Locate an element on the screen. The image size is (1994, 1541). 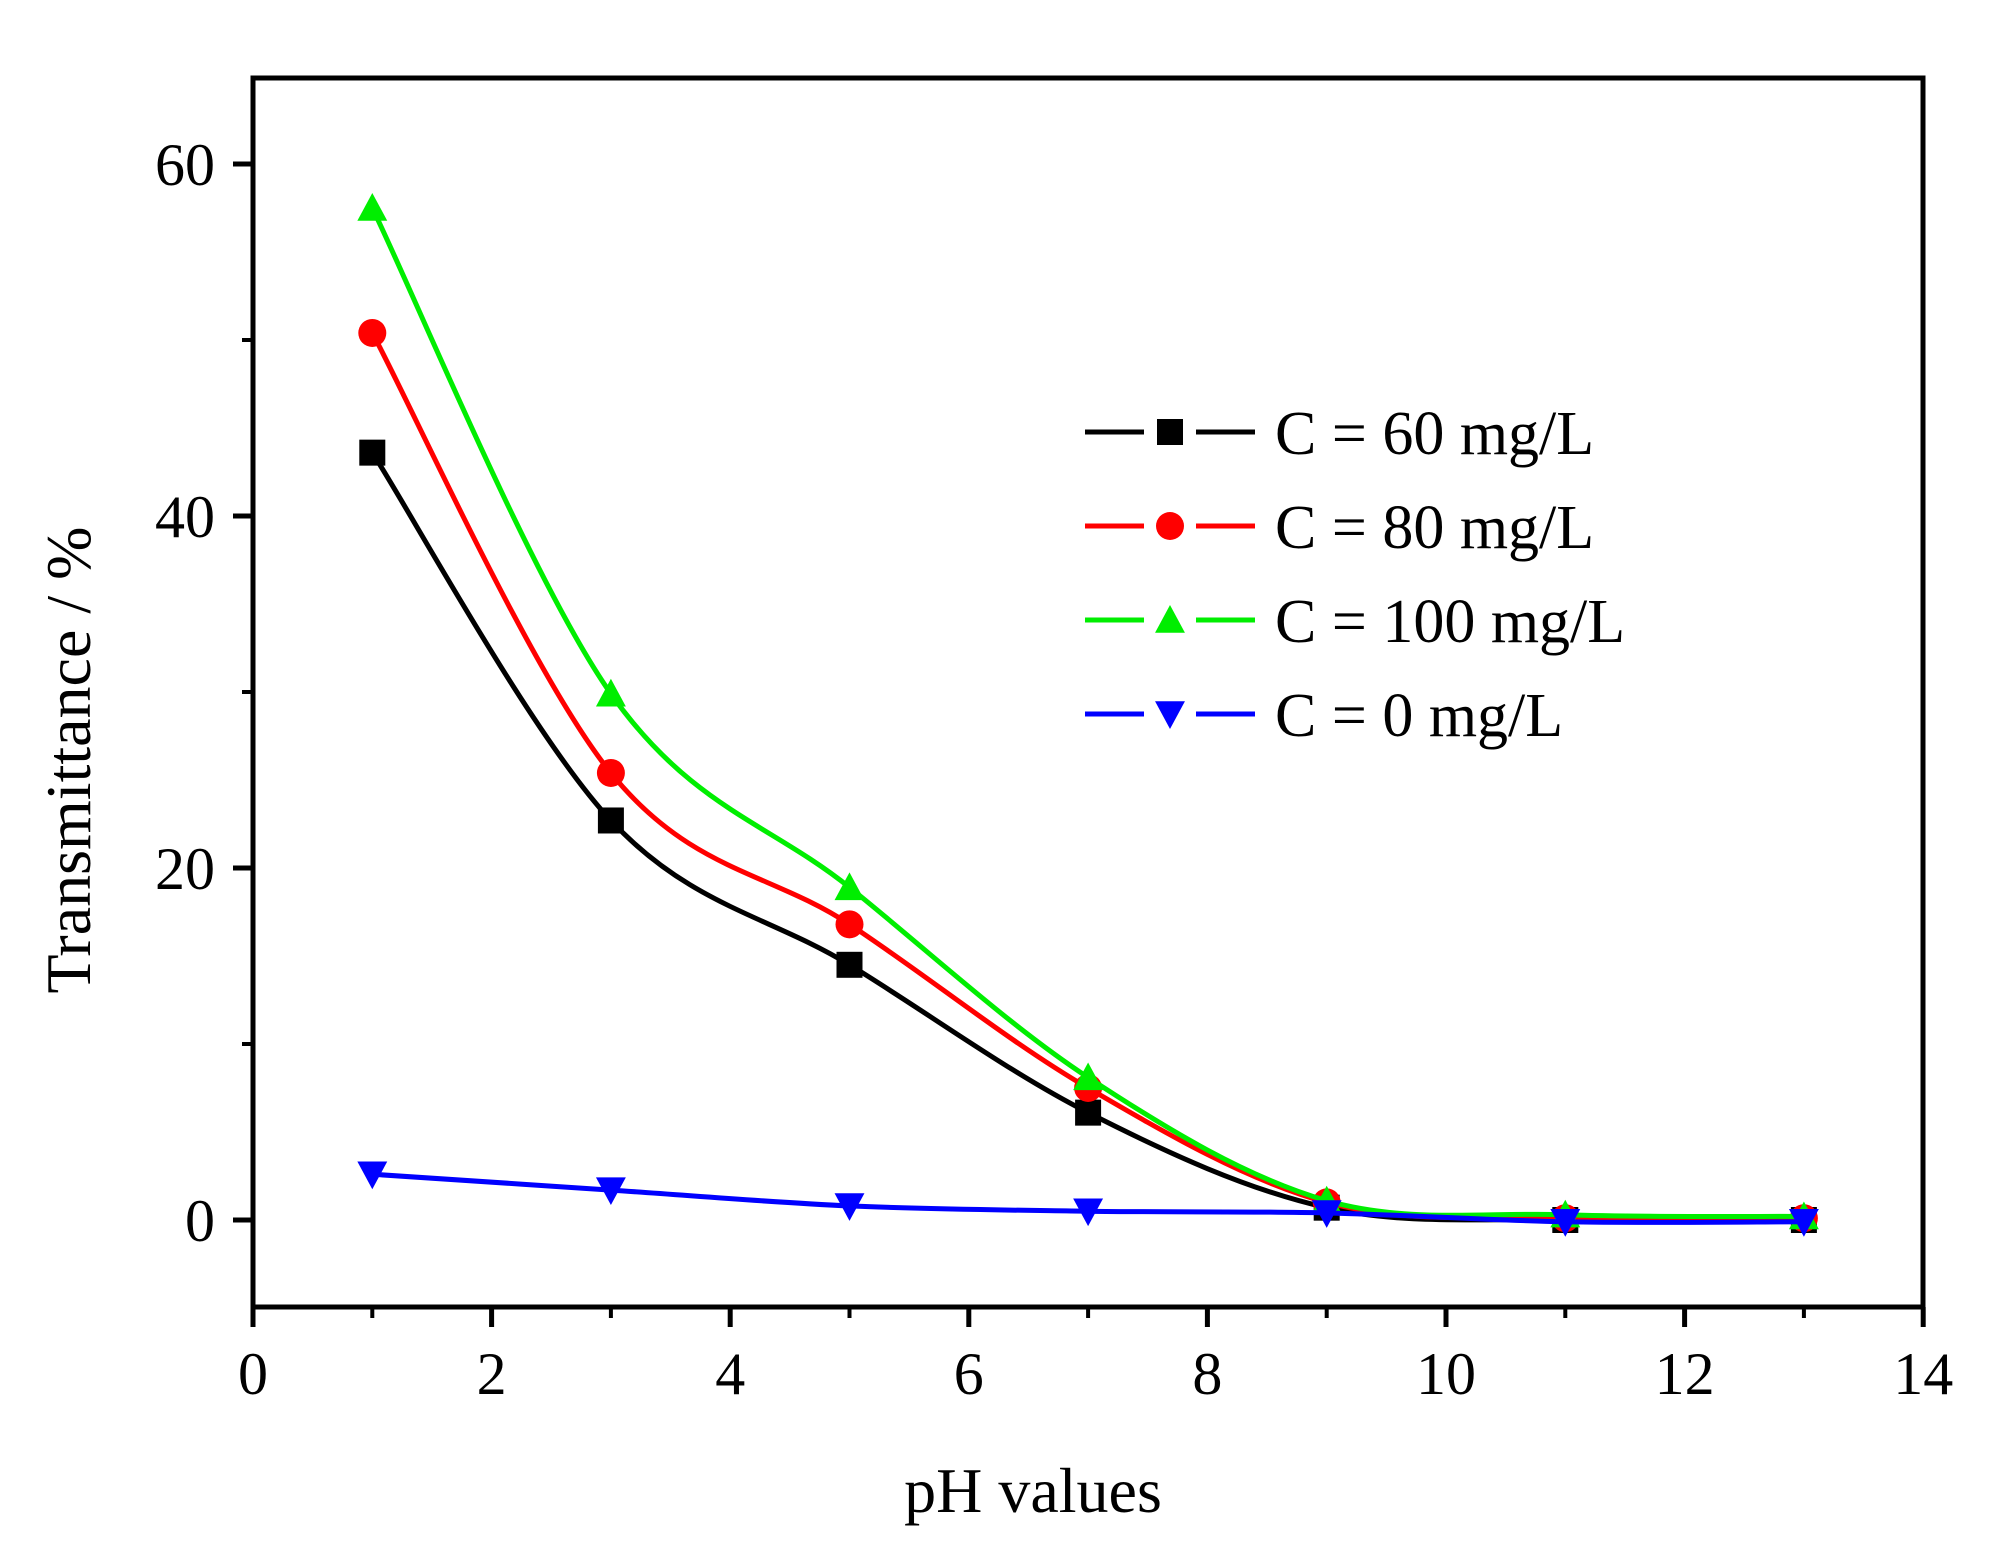
legend-item-0: C = 60 mg/L is located at coordinates (1339, 434).